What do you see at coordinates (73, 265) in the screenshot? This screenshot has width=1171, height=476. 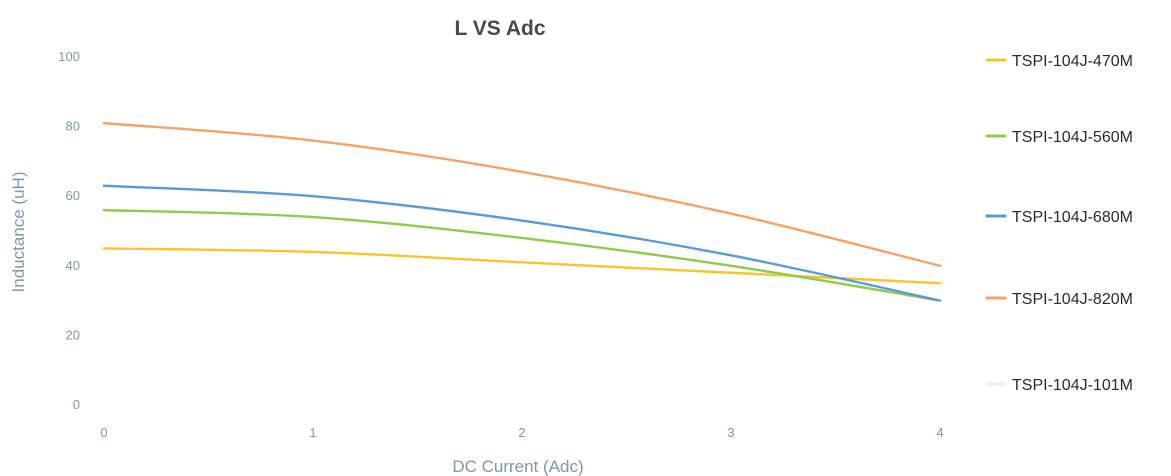 I see `y-tick-label: 40` at bounding box center [73, 265].